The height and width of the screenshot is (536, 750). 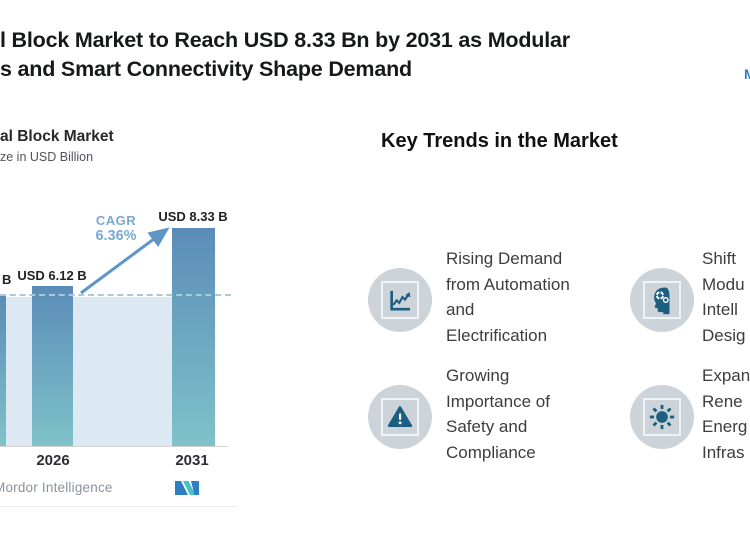 What do you see at coordinates (726, 414) in the screenshot?
I see `trend-item-text: Expan Rene Energ Infras` at bounding box center [726, 414].